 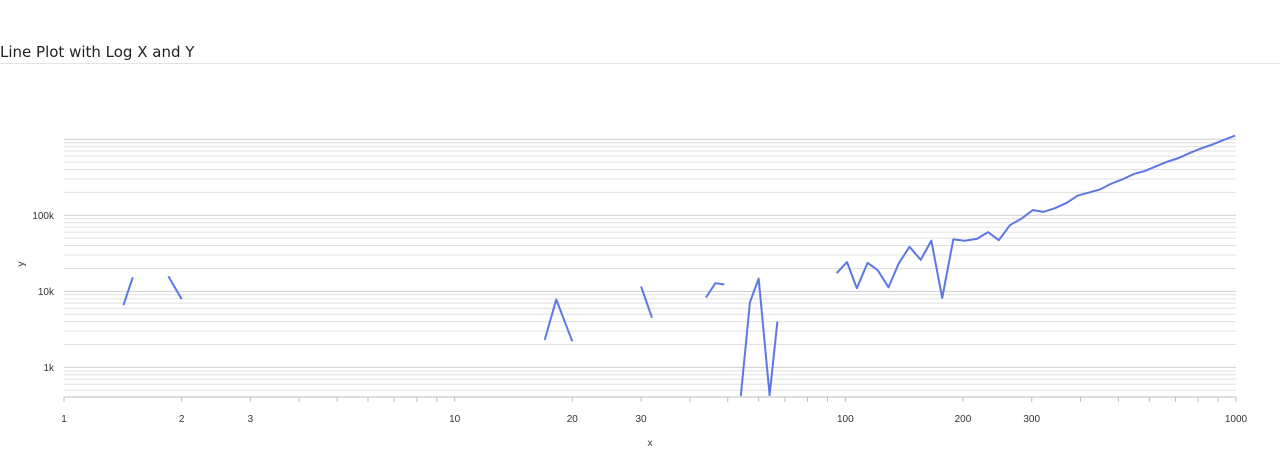 I want to click on x-tick-label: 30, so click(x=641, y=419).